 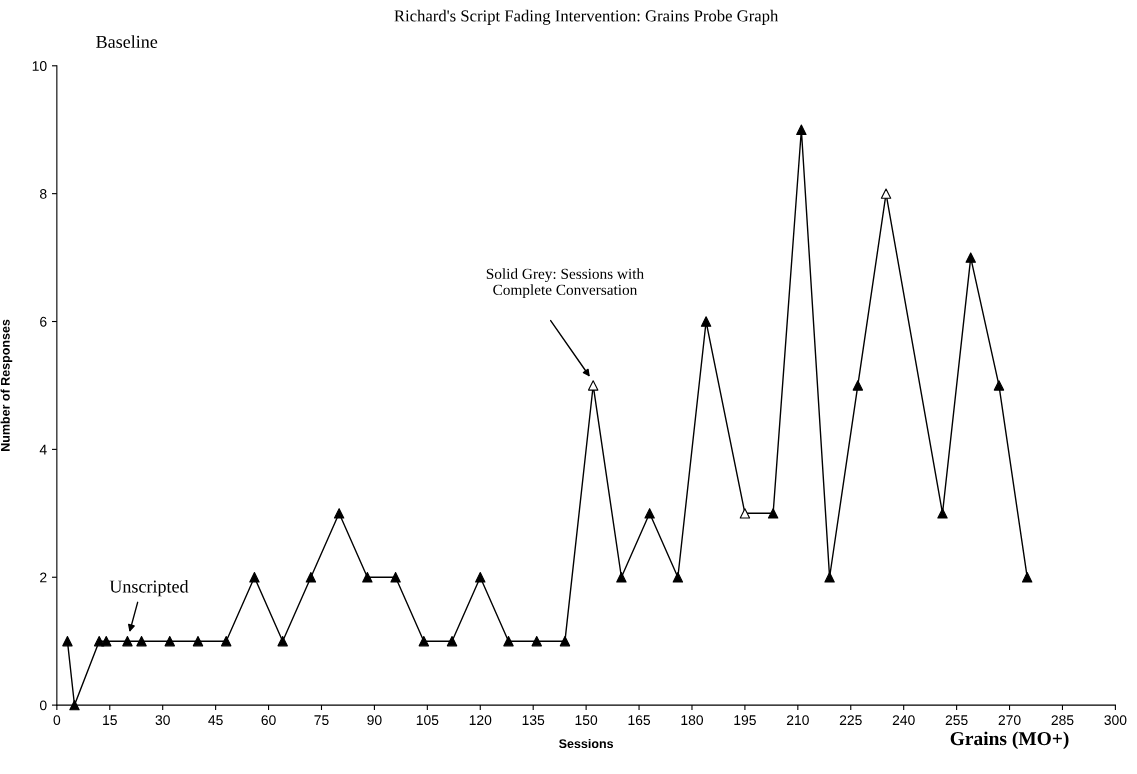 What do you see at coordinates (162, 720) in the screenshot?
I see `x-tick-label: 30` at bounding box center [162, 720].